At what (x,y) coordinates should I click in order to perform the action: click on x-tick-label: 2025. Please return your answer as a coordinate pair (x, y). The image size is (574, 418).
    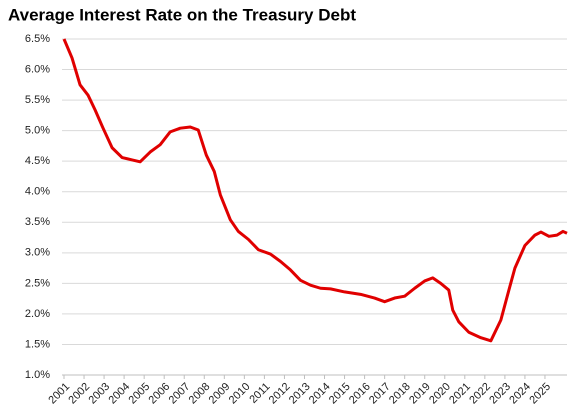
    Looking at the image, I should click on (540, 394).